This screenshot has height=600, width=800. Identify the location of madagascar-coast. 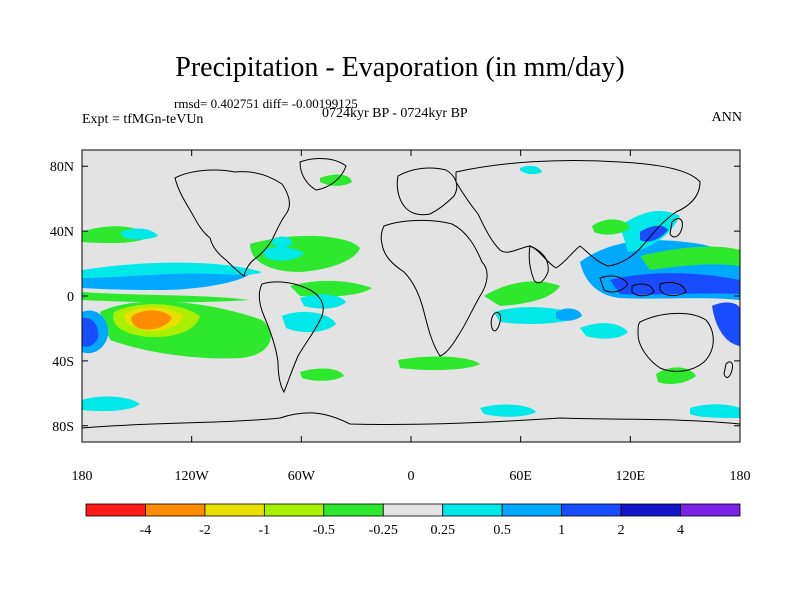
(495, 321).